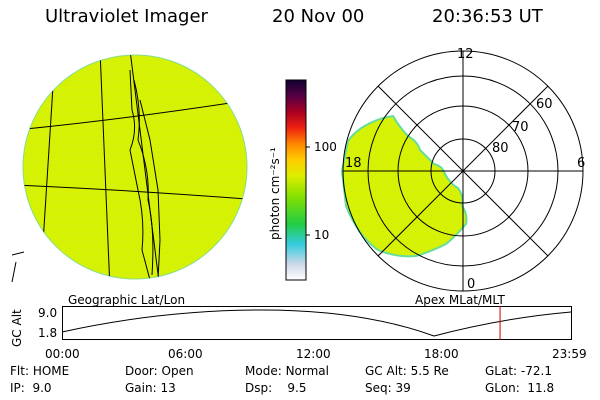 The height and width of the screenshot is (400, 600). What do you see at coordinates (581, 163) in the screenshot?
I see `mlt-label-6: 6` at bounding box center [581, 163].